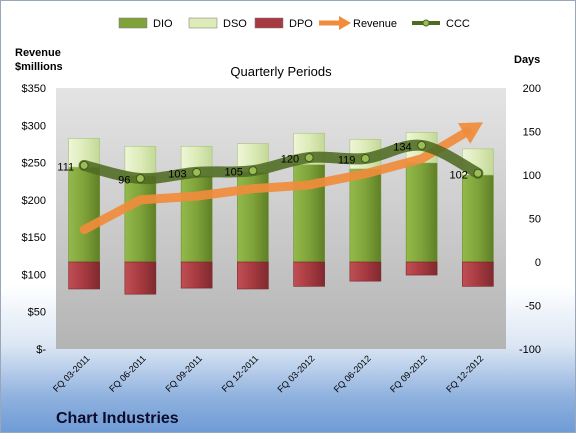 The height and width of the screenshot is (439, 576). I want to click on legend-label-dio: DIO, so click(163, 24).